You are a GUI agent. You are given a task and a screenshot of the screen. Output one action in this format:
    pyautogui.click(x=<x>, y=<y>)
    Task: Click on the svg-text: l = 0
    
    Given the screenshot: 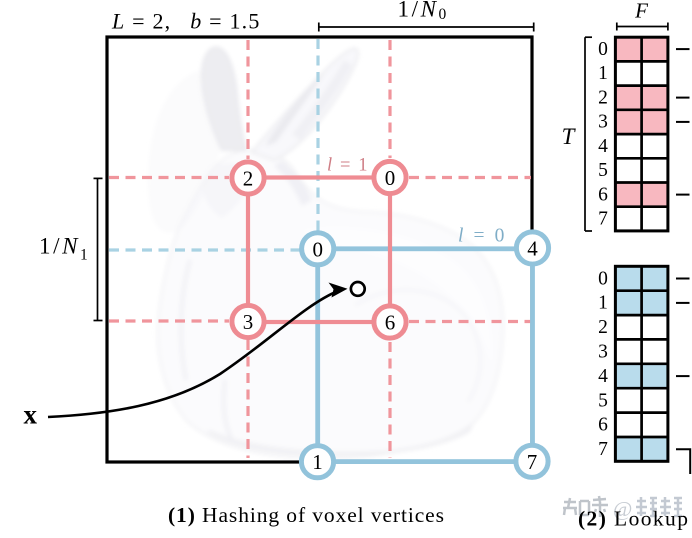 What is the action you would take?
    pyautogui.click(x=482, y=236)
    